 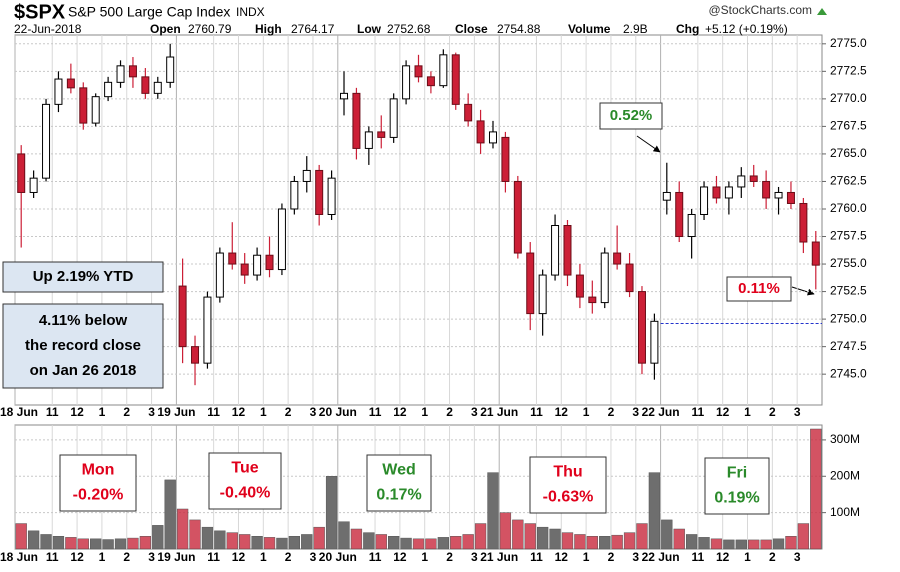 What do you see at coordinates (98, 470) in the screenshot?
I see `annotation-text: Mon` at bounding box center [98, 470].